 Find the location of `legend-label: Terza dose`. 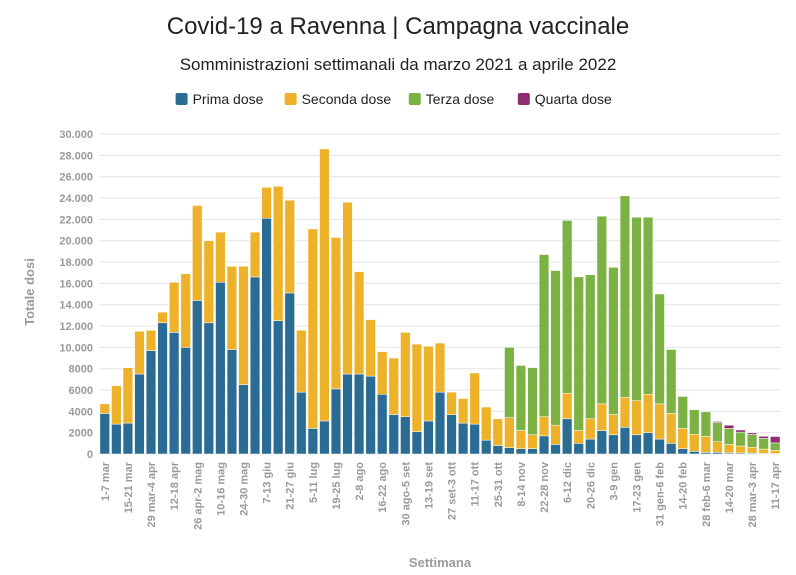

legend-label: Terza dose is located at coordinates (460, 99).